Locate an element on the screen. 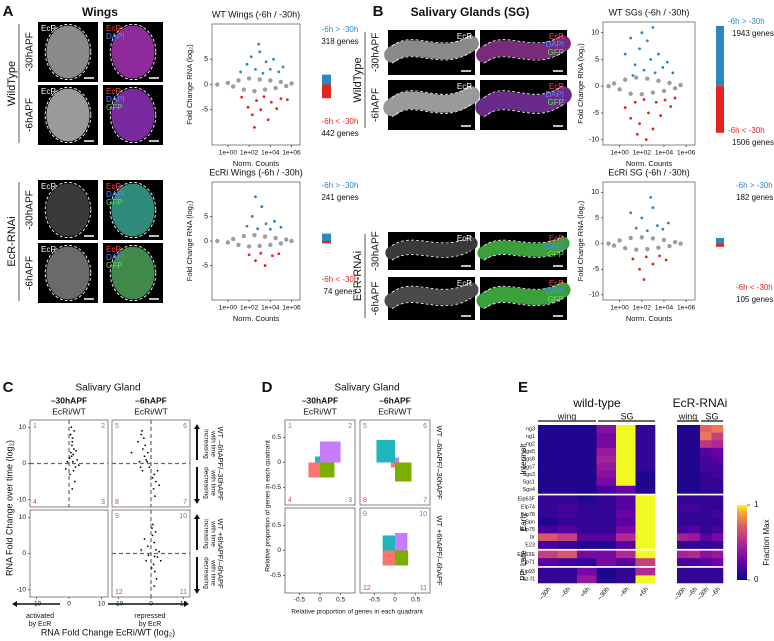 This screenshot has height=641, width=774. gene-label: ftz-f1 is located at coordinates (529, 580).